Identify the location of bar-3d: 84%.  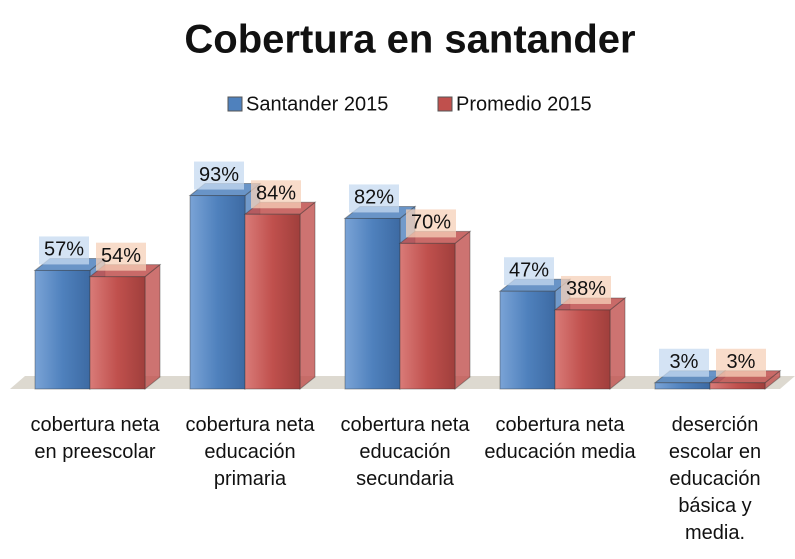
(280, 285).